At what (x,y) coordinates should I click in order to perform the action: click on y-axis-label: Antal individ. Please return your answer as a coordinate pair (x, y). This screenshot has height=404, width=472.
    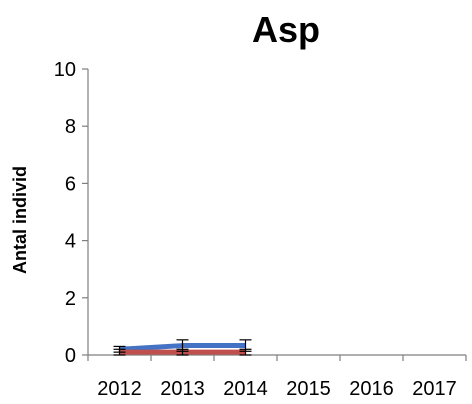
    Looking at the image, I should click on (20, 220).